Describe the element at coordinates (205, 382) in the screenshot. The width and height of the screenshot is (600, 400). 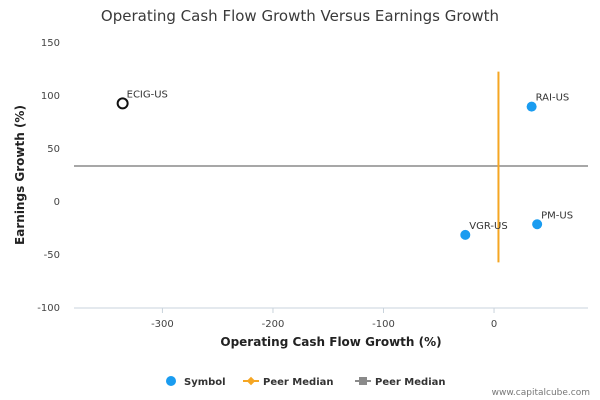
I see `legend-label: Symbol` at that location.